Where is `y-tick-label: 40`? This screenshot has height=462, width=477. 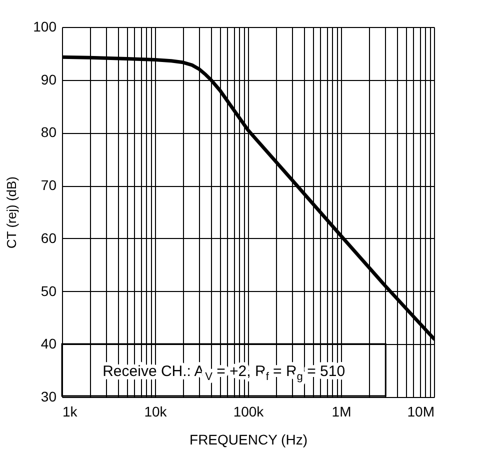
y-tick-label: 40 is located at coordinates (48, 344).